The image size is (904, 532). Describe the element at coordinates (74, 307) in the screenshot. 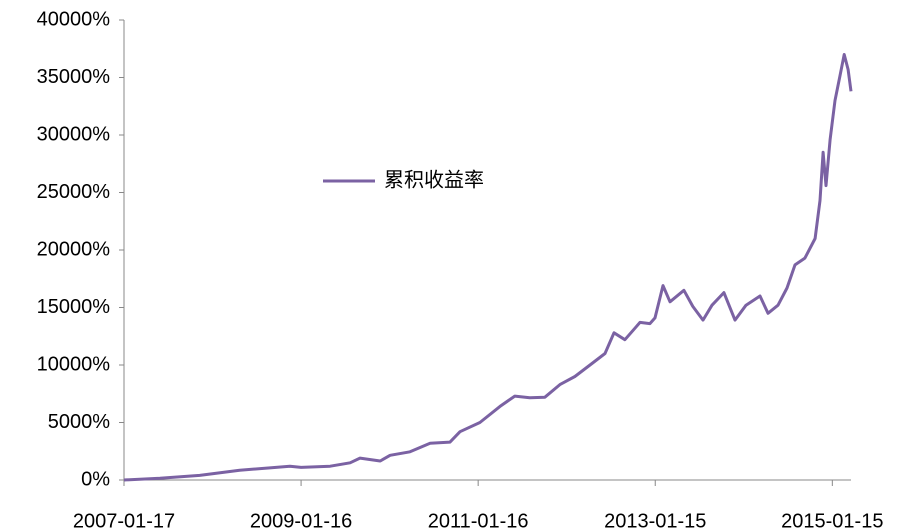

I see `y-tick-label: 15000%` at that location.